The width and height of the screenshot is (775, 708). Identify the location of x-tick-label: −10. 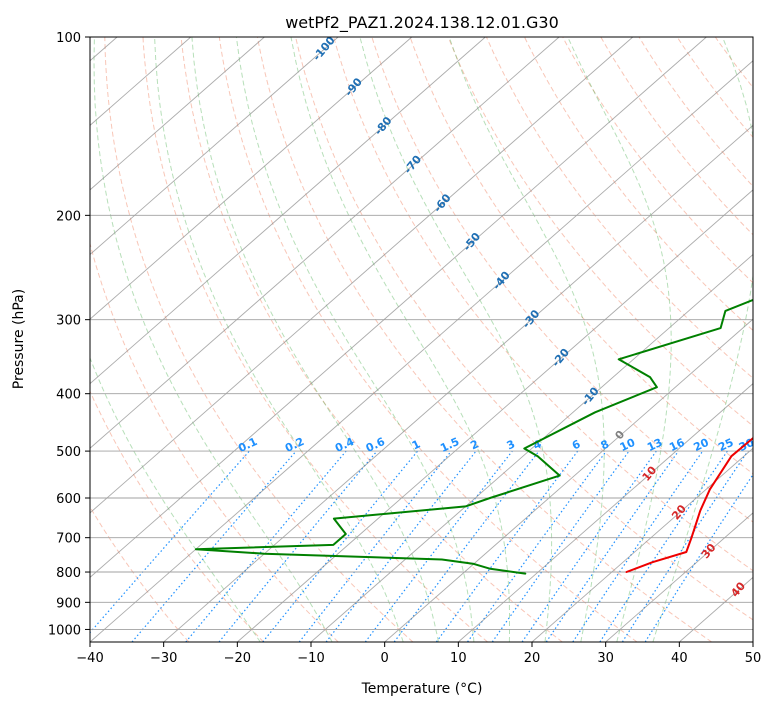
(310, 658).